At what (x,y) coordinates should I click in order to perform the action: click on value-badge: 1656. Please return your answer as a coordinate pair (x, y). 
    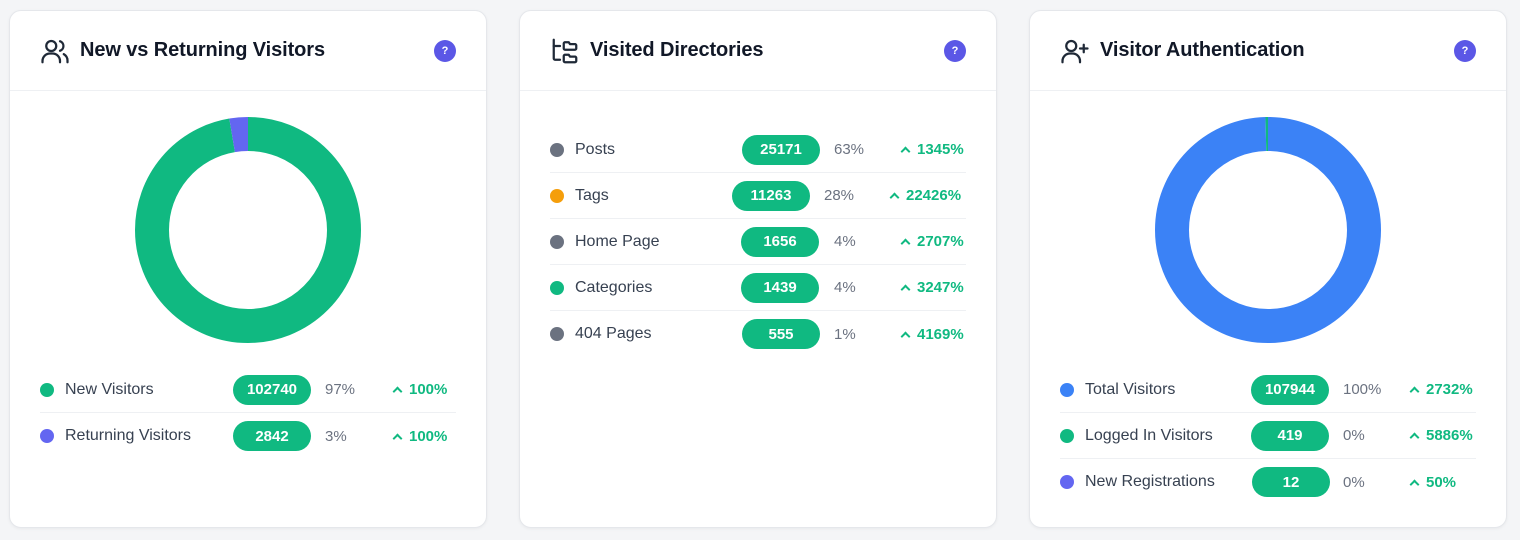
    Looking at the image, I should click on (780, 241).